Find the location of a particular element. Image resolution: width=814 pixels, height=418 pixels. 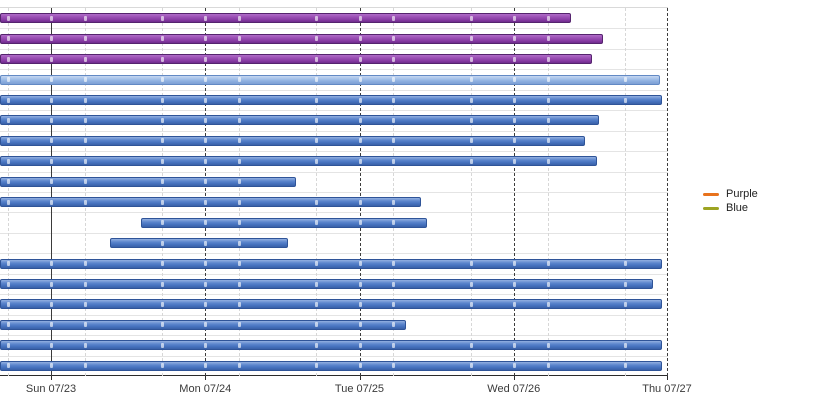

legend-item: Blue is located at coordinates (730, 208).